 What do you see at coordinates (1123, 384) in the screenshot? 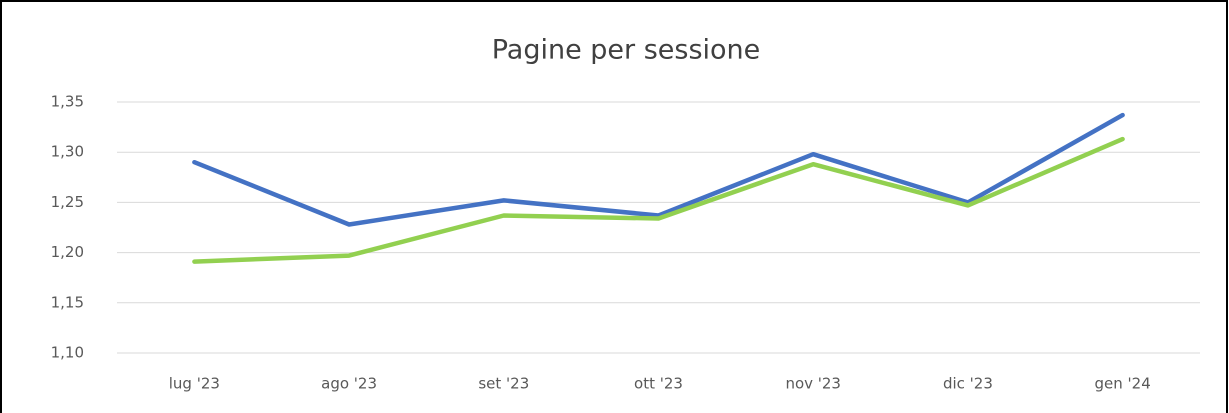
I see `x-tick-label: gen '24` at bounding box center [1123, 384].